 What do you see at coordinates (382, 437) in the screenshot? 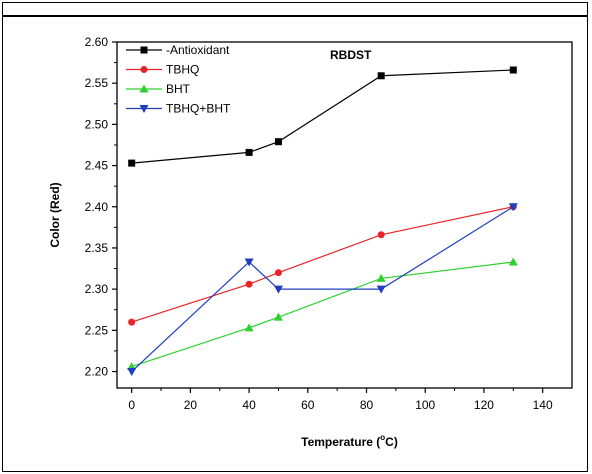
I see `x-axis-label-superscript: o` at bounding box center [382, 437].